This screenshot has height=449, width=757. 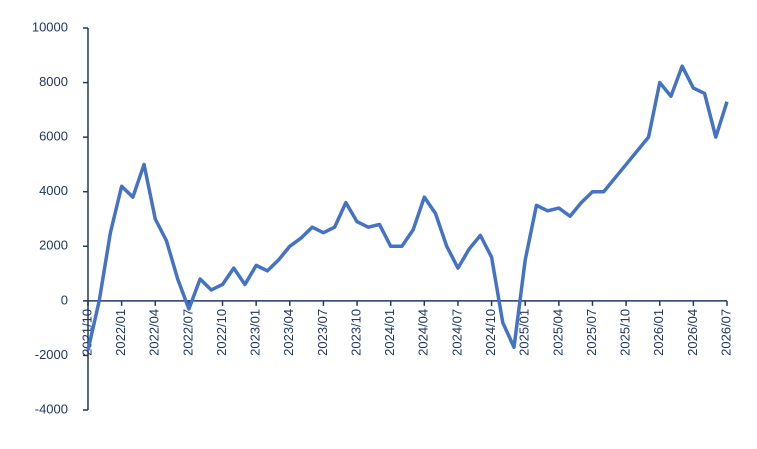 I want to click on x-tick-label: 2024/04, so click(x=423, y=332).